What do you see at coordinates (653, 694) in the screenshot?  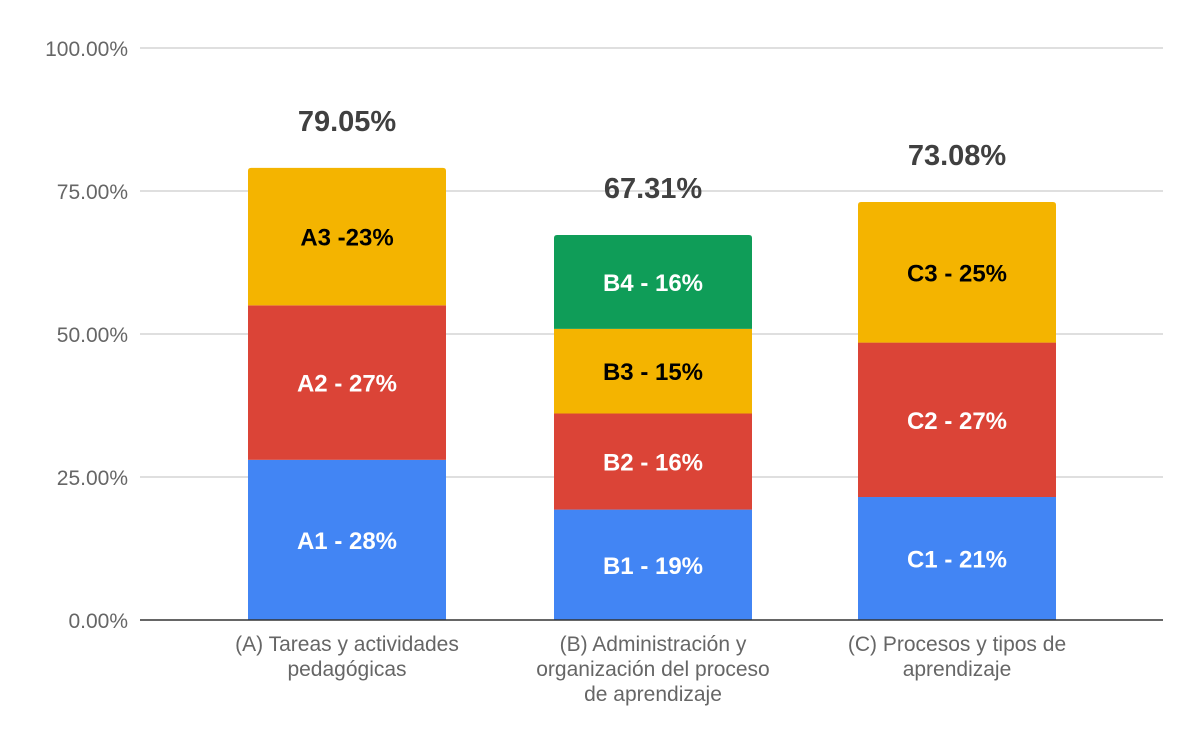 I see `category-label: de aprendizaje` at bounding box center [653, 694].